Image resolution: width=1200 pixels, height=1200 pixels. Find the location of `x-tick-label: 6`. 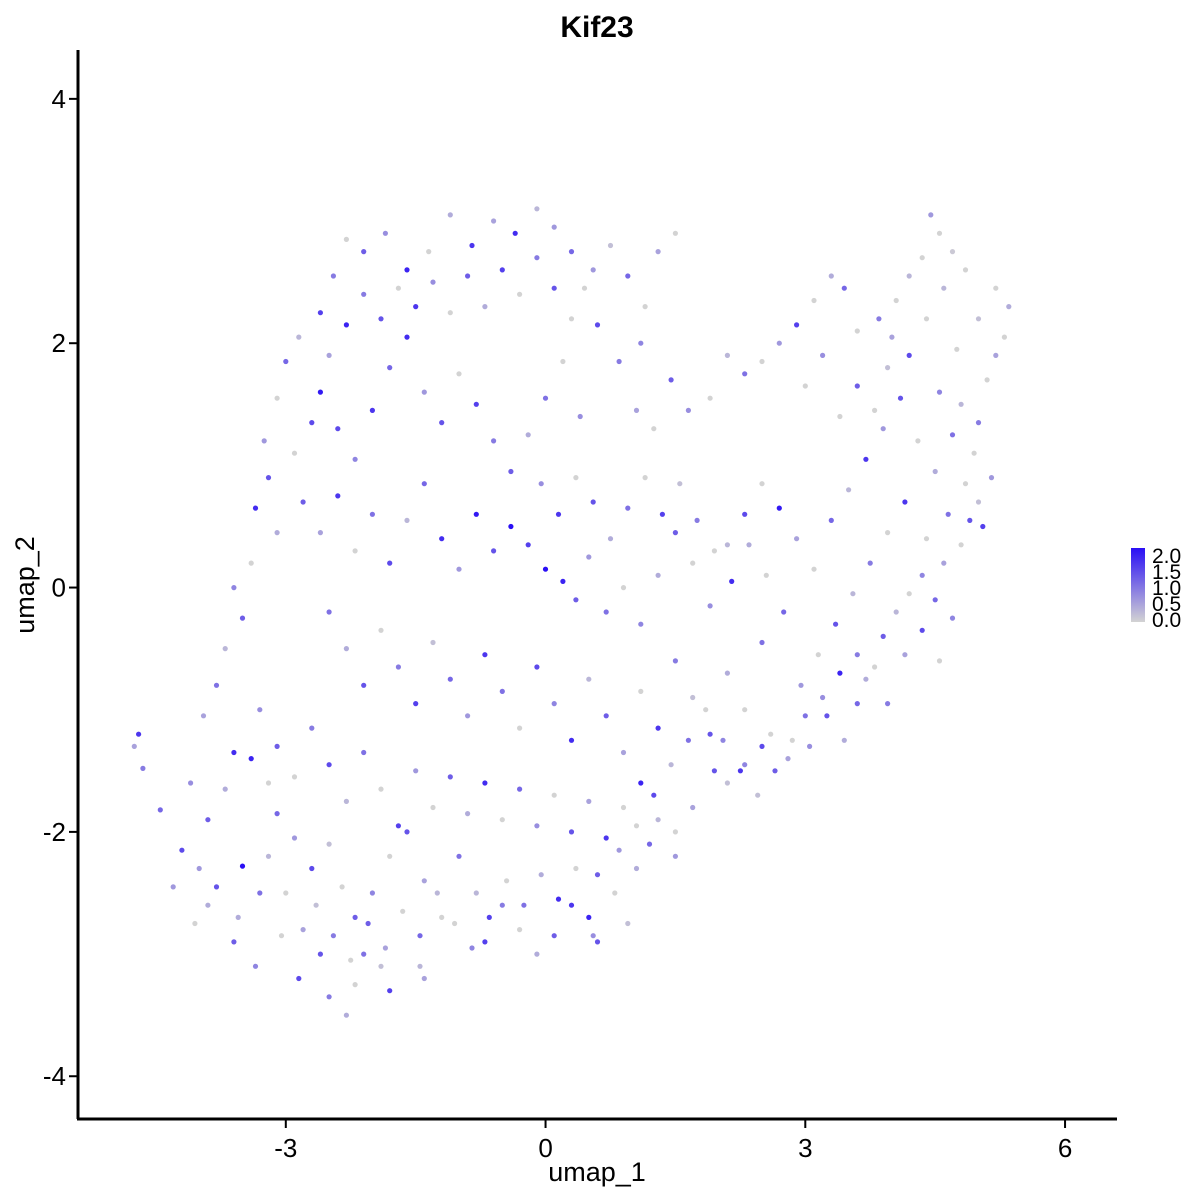

x-tick-label: 6 is located at coordinates (1065, 1148).